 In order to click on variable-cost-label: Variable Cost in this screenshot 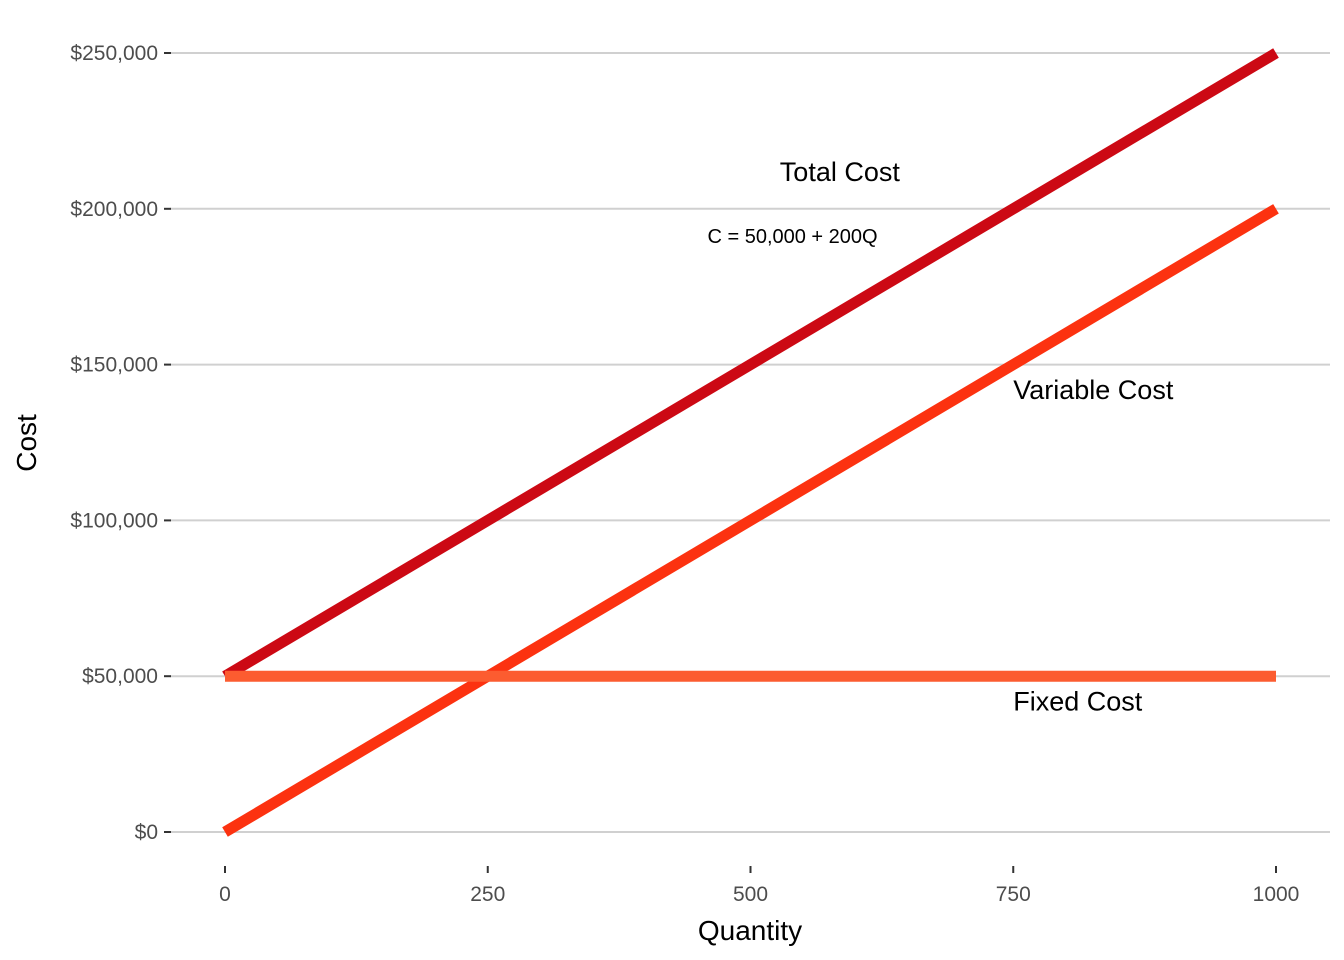, I will do `click(1093, 390)`.